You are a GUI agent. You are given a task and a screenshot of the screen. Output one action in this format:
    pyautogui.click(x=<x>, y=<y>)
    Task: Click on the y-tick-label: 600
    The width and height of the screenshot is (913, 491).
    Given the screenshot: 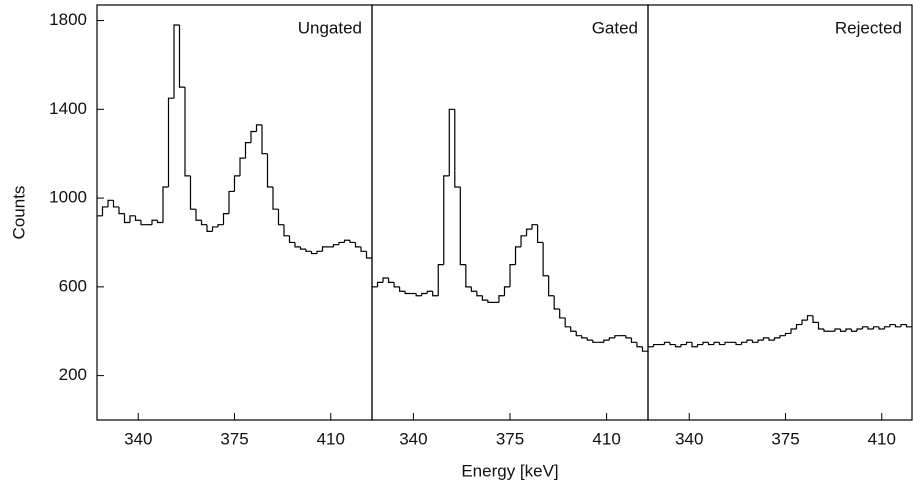 What is the action you would take?
    pyautogui.click(x=73, y=285)
    